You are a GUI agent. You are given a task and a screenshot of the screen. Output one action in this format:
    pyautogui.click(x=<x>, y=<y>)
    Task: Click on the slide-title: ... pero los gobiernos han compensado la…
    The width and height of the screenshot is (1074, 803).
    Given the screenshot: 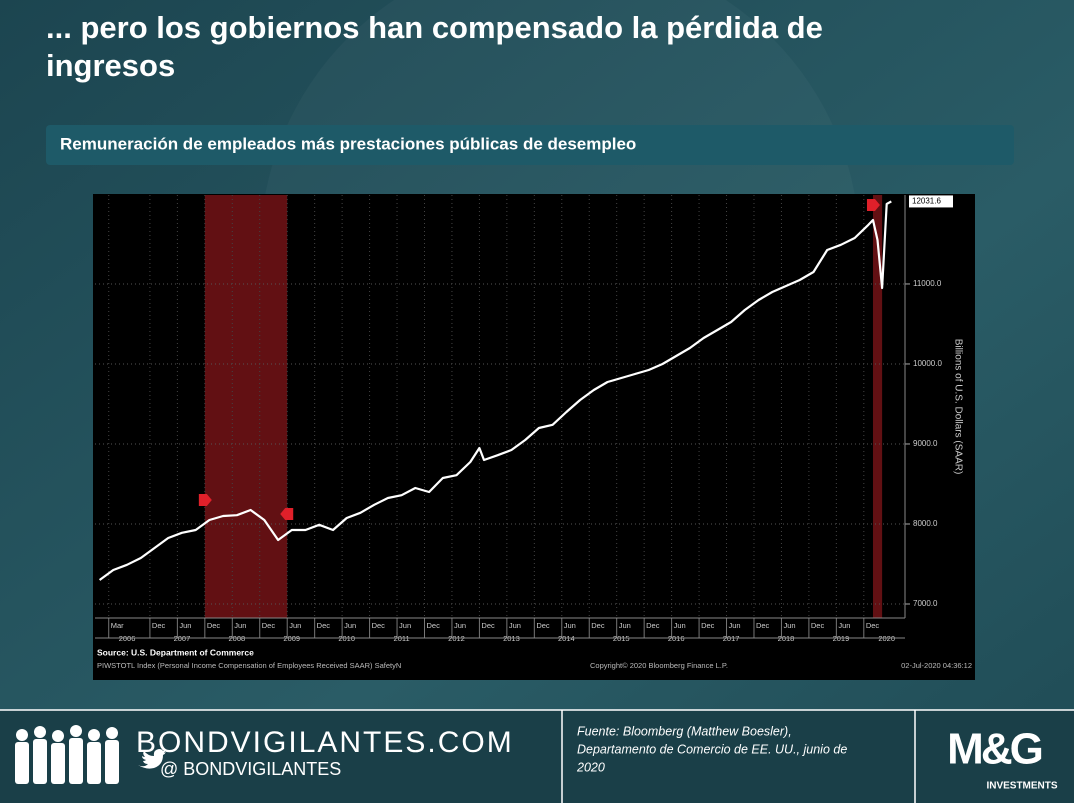 What is the action you would take?
    pyautogui.click(x=434, y=46)
    